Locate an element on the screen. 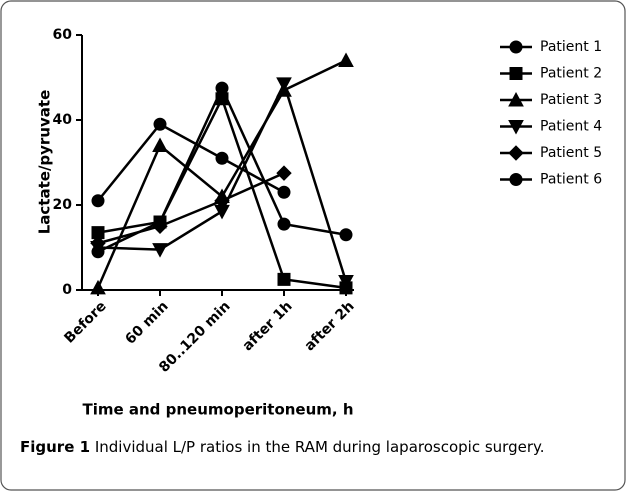 This screenshot has height=492, width=627. legend-label: Patient 3 is located at coordinates (571, 100).